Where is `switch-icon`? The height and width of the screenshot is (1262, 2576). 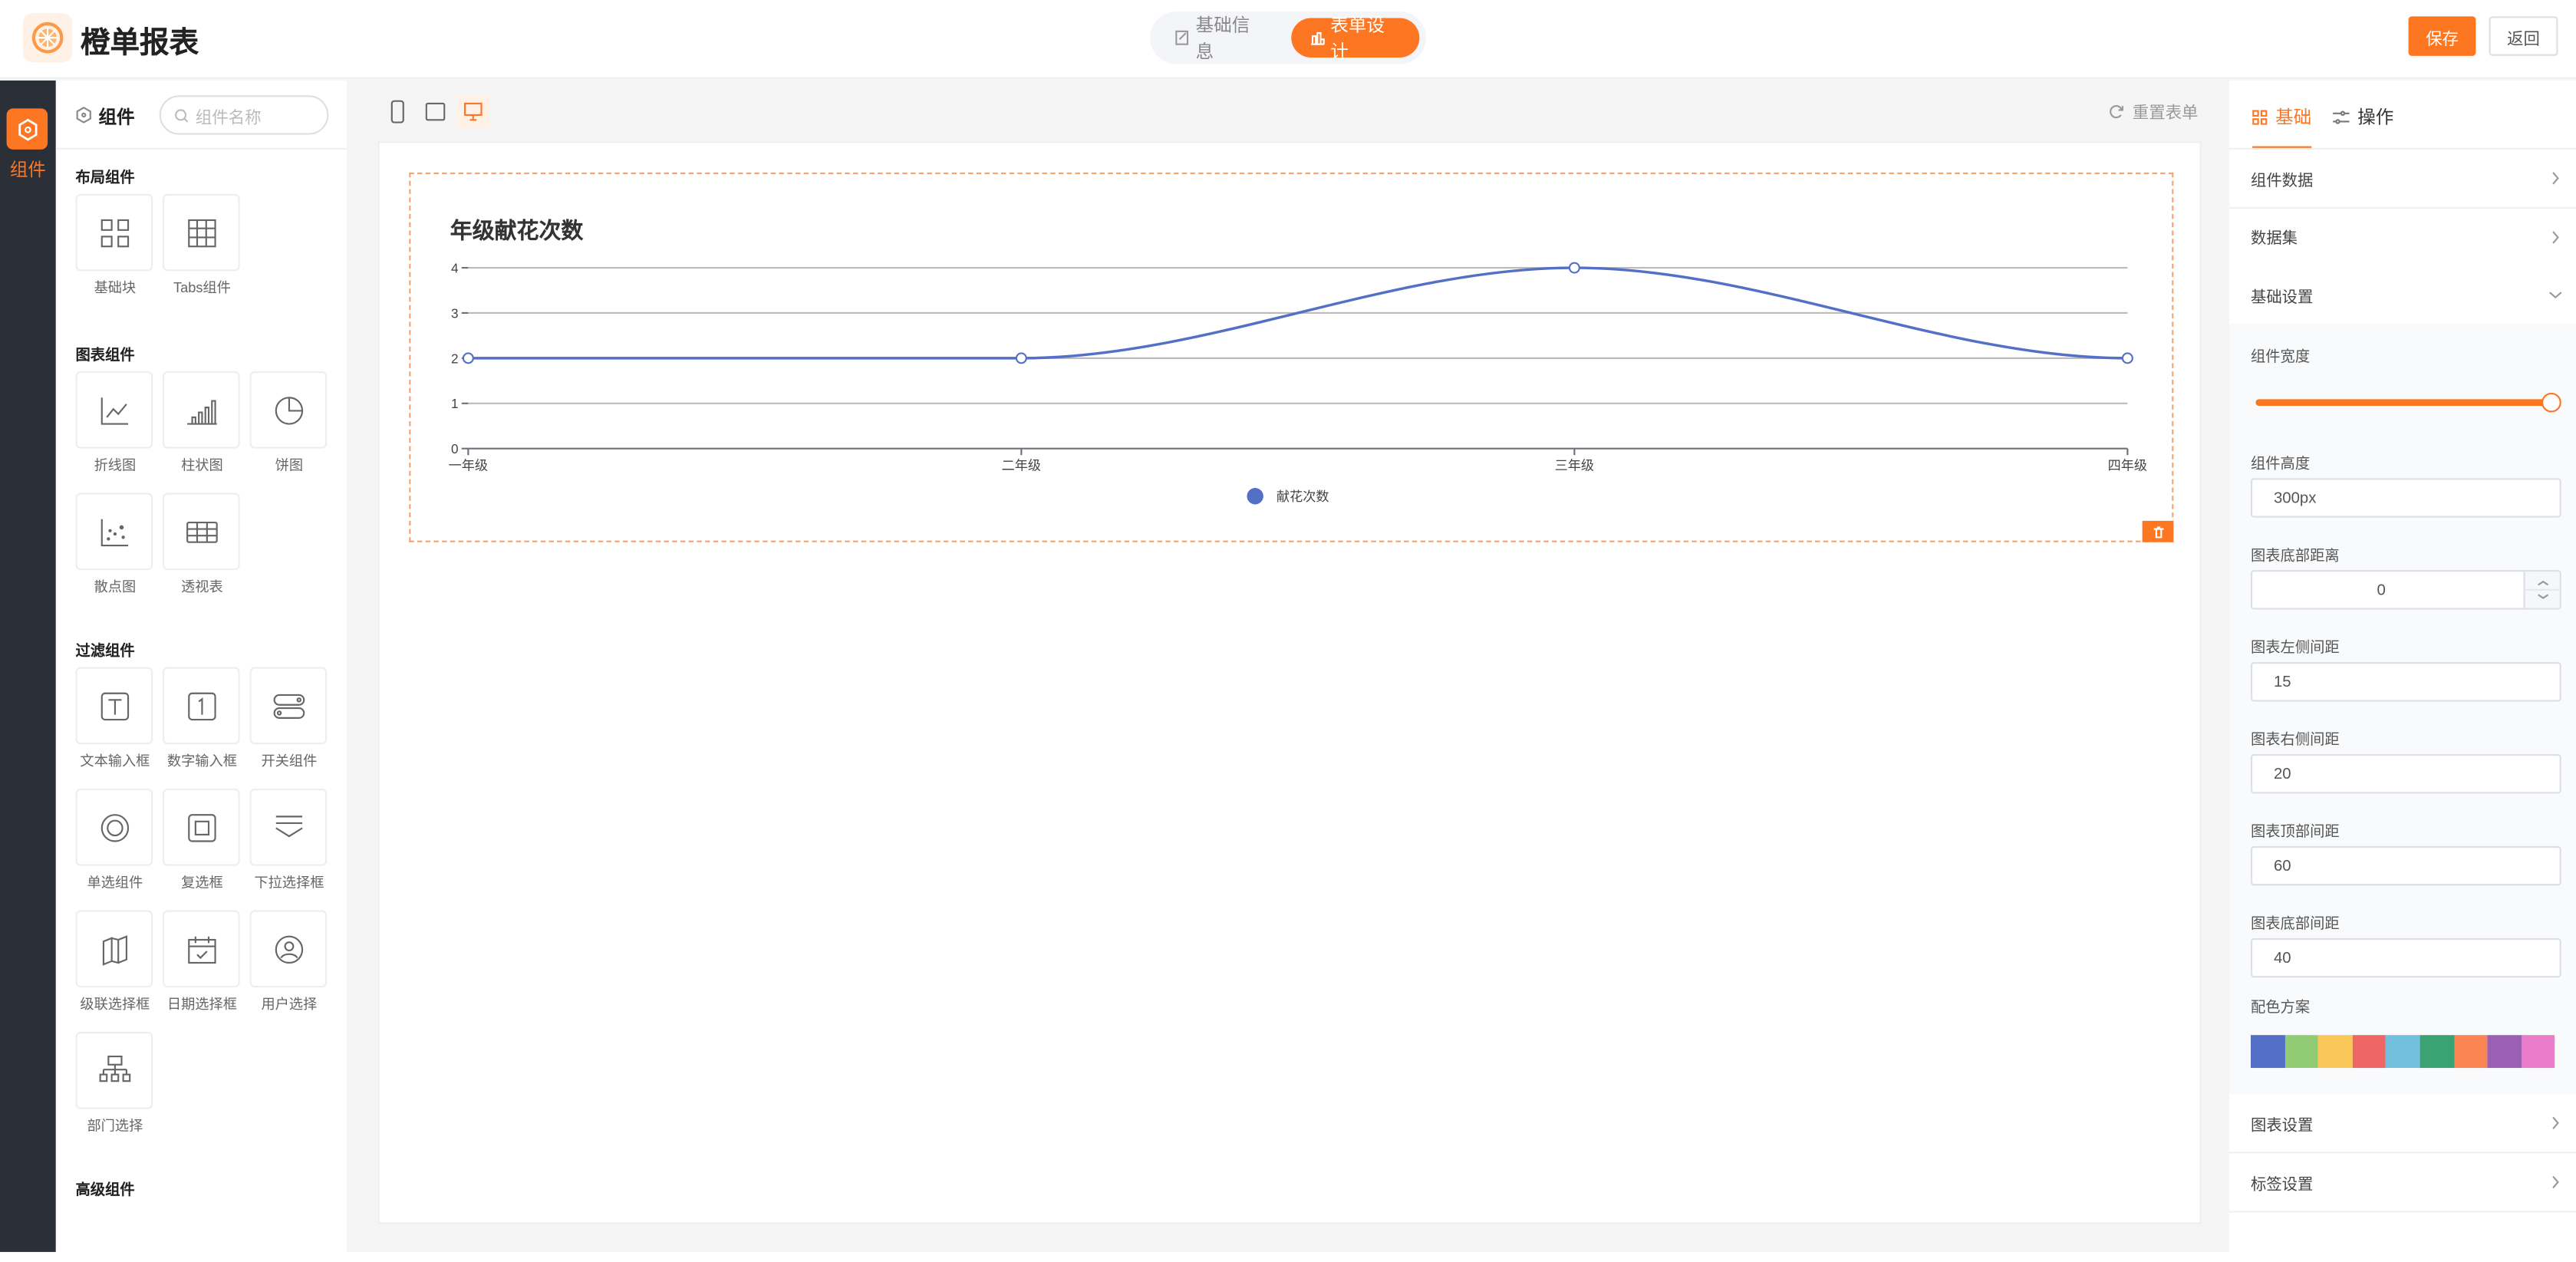 switch-icon is located at coordinates (288, 705).